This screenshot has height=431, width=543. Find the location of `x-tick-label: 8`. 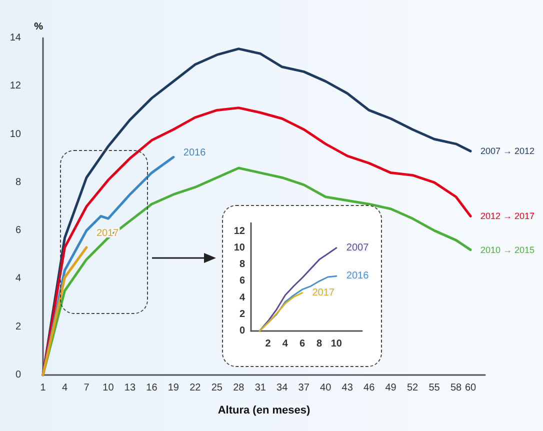

x-tick-label: 8 is located at coordinates (319, 344).